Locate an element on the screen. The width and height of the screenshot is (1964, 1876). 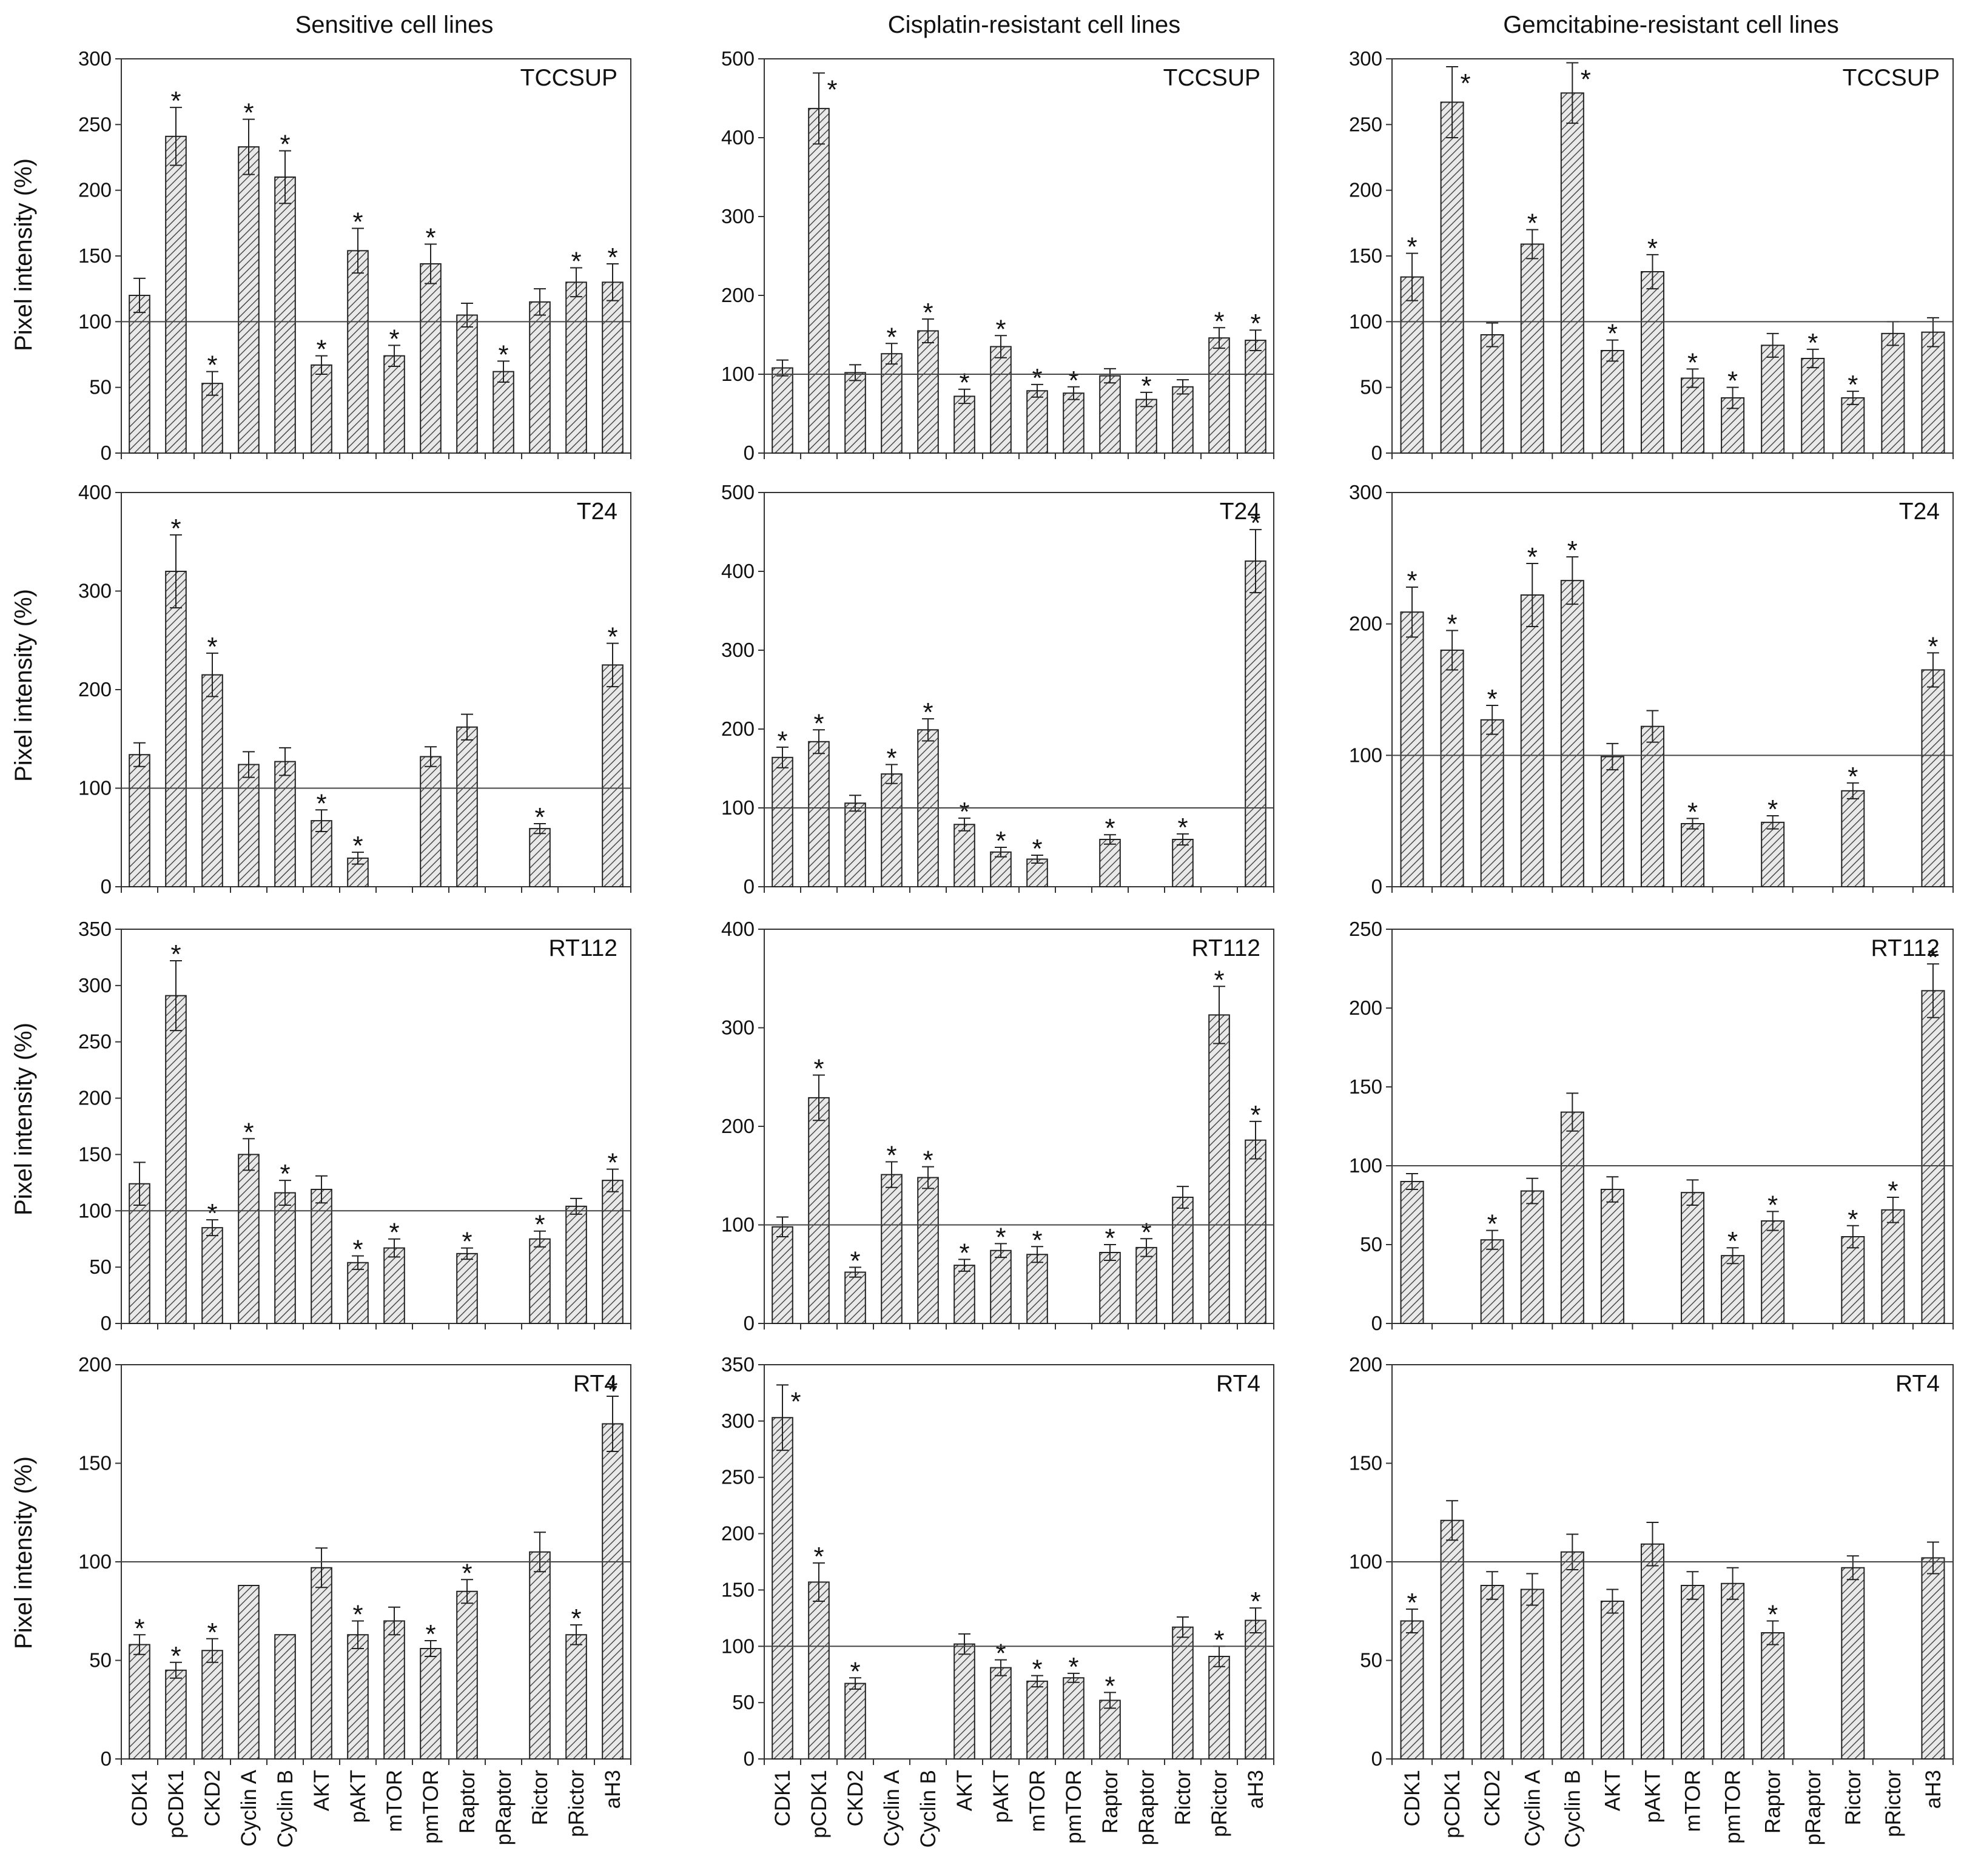
x-category-label: pmTOR is located at coordinates (1074, 1807).